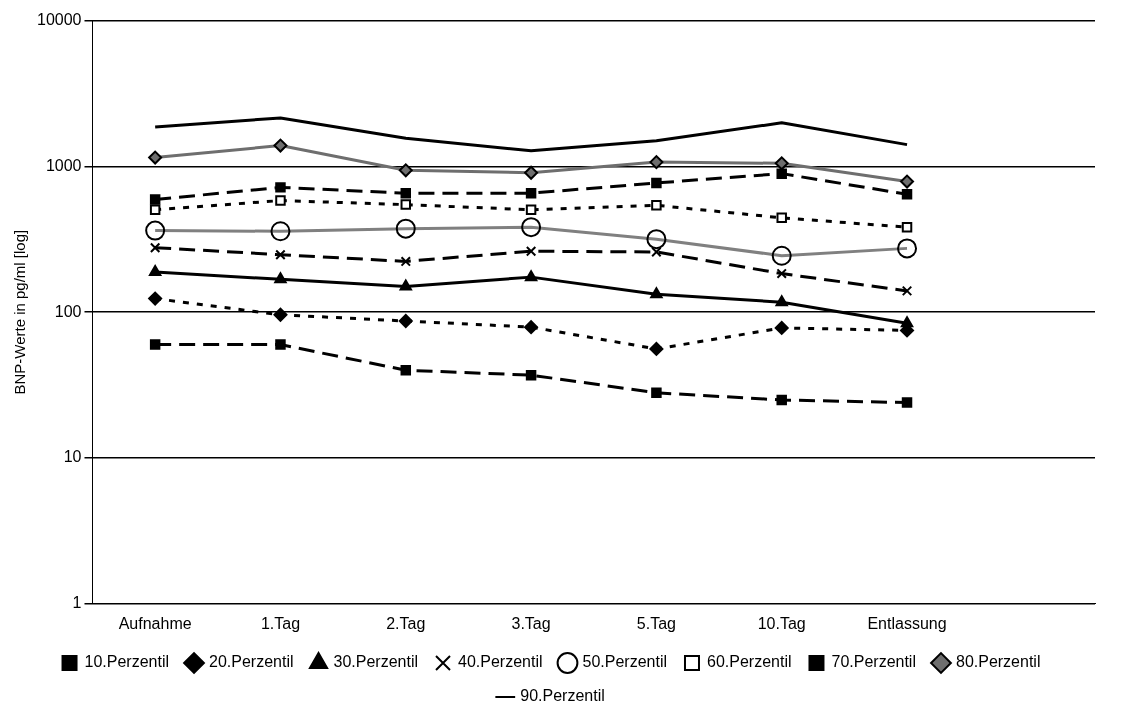 This screenshot has height=723, width=1123. Describe the element at coordinates (907, 623) in the screenshot. I see `x-tick-label: Entlassung` at that location.